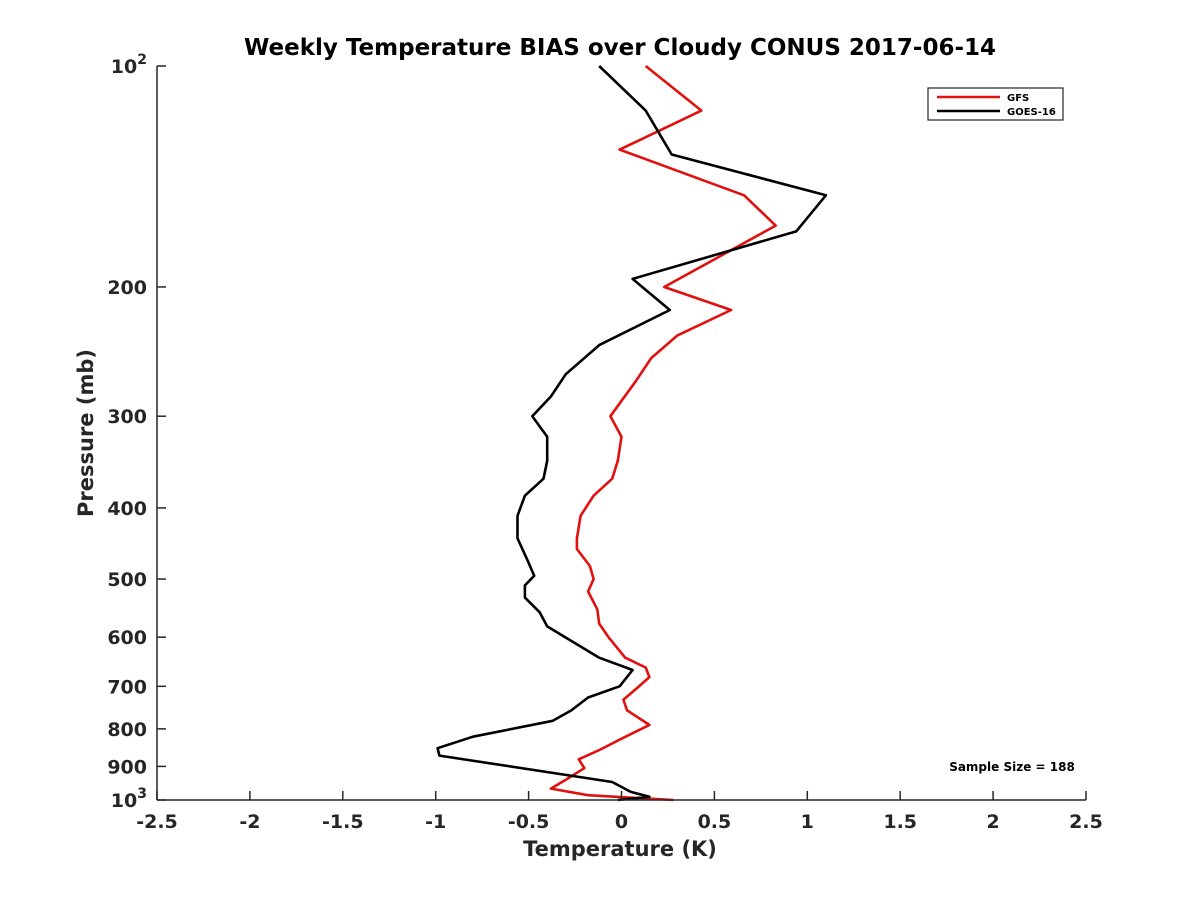 The height and width of the screenshot is (900, 1200). Describe the element at coordinates (1031, 112) in the screenshot. I see `legend-label-goes16: GOES-16` at that location.